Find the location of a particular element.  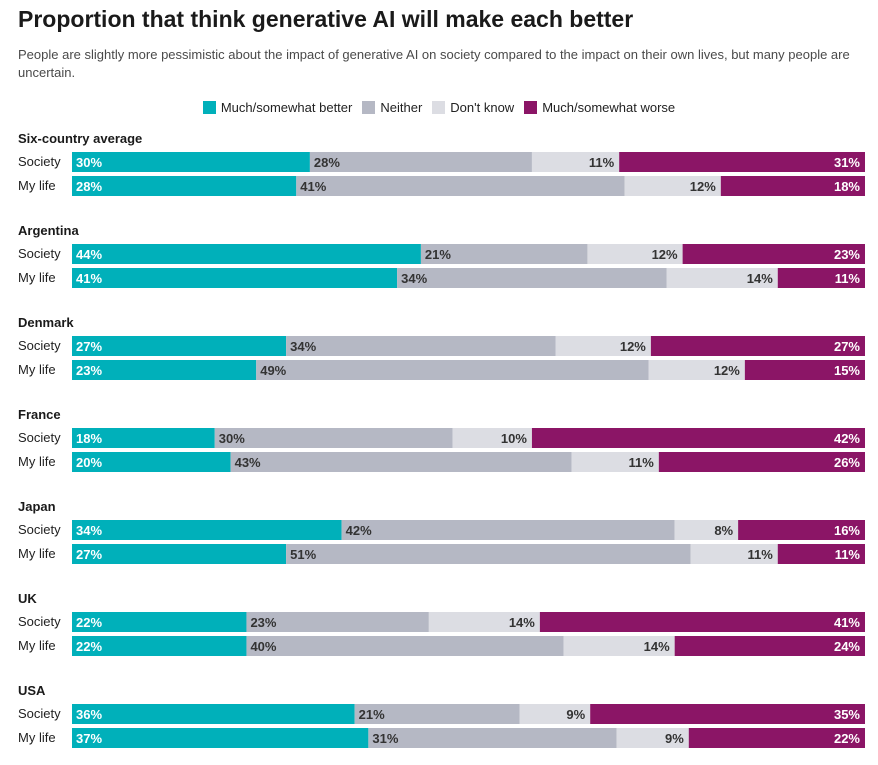

data-label-dont-know: 10% is located at coordinates (514, 438).